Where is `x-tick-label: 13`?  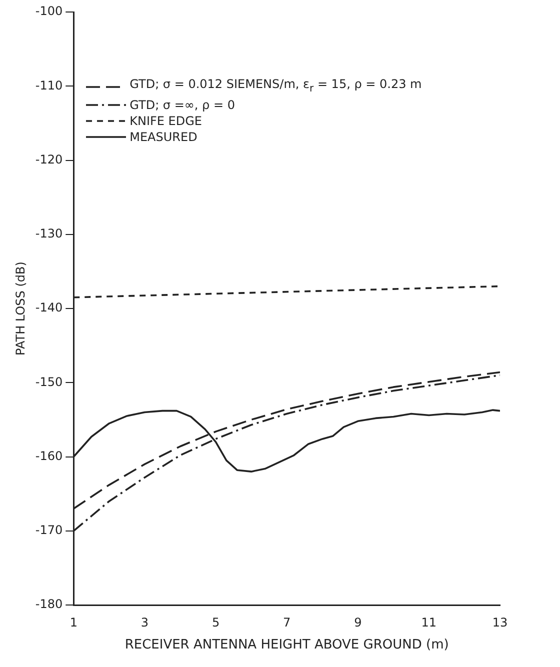 x-tick-label: 13 is located at coordinates (500, 622).